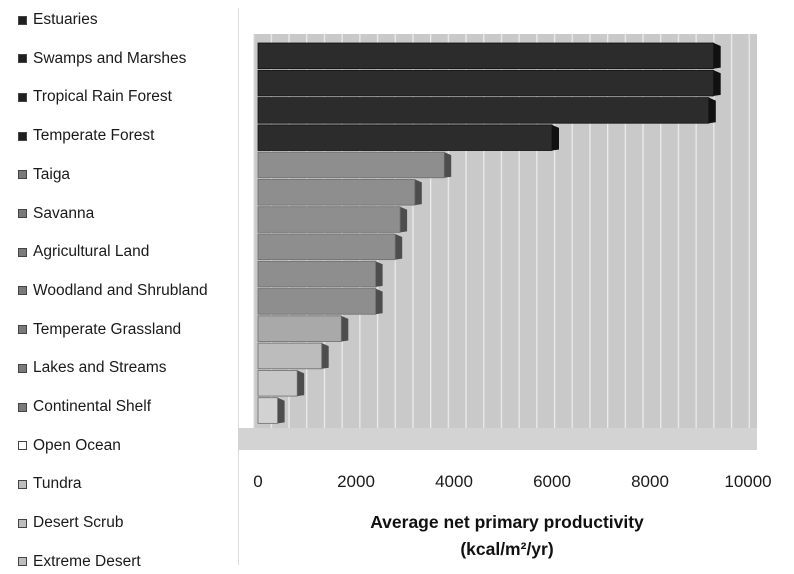 The image size is (794, 574). What do you see at coordinates (57, 484) in the screenshot?
I see `legend-label: Tundra` at bounding box center [57, 484].